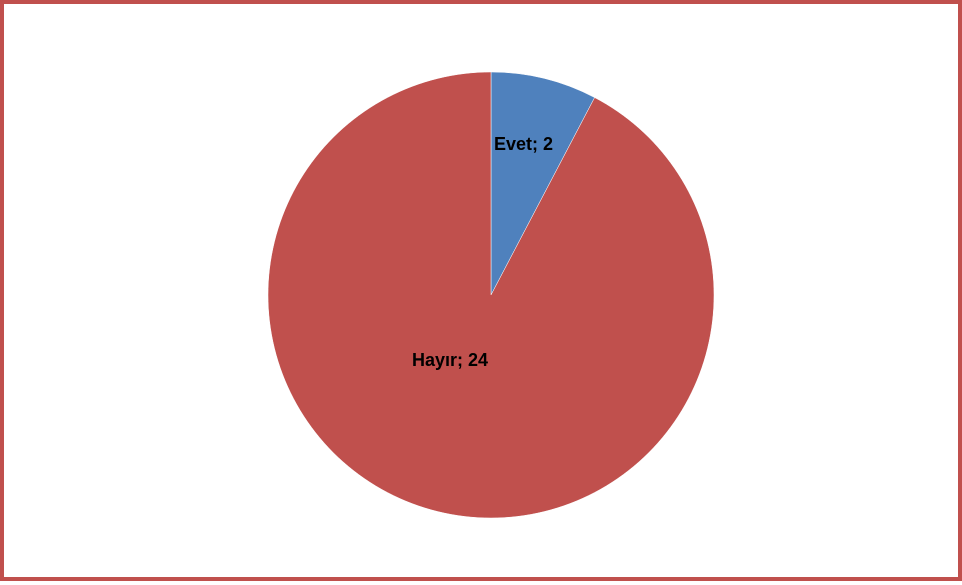 Image resolution: width=962 pixels, height=585 pixels. Describe the element at coordinates (523, 144) in the screenshot. I see `data-label-evet: Evet; 2` at that location.